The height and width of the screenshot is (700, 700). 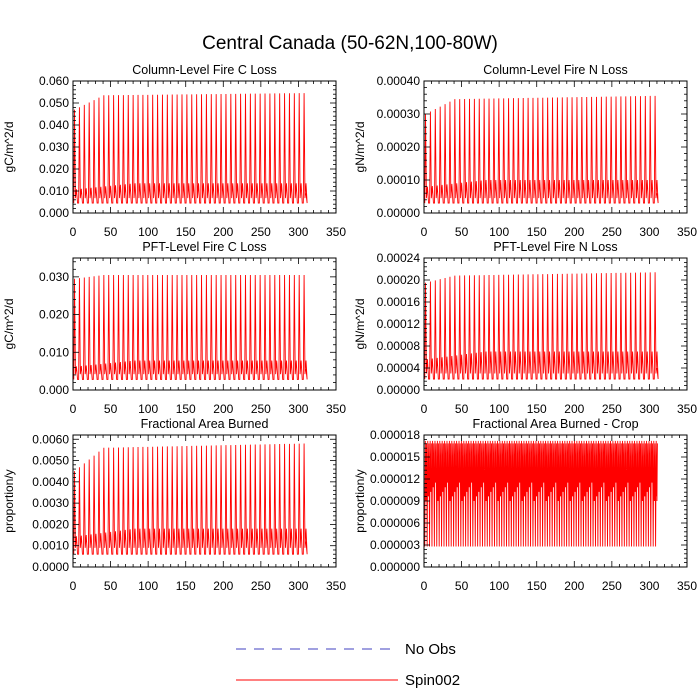 I want to click on y-tick-label: 0.030, so click(x=54, y=147).